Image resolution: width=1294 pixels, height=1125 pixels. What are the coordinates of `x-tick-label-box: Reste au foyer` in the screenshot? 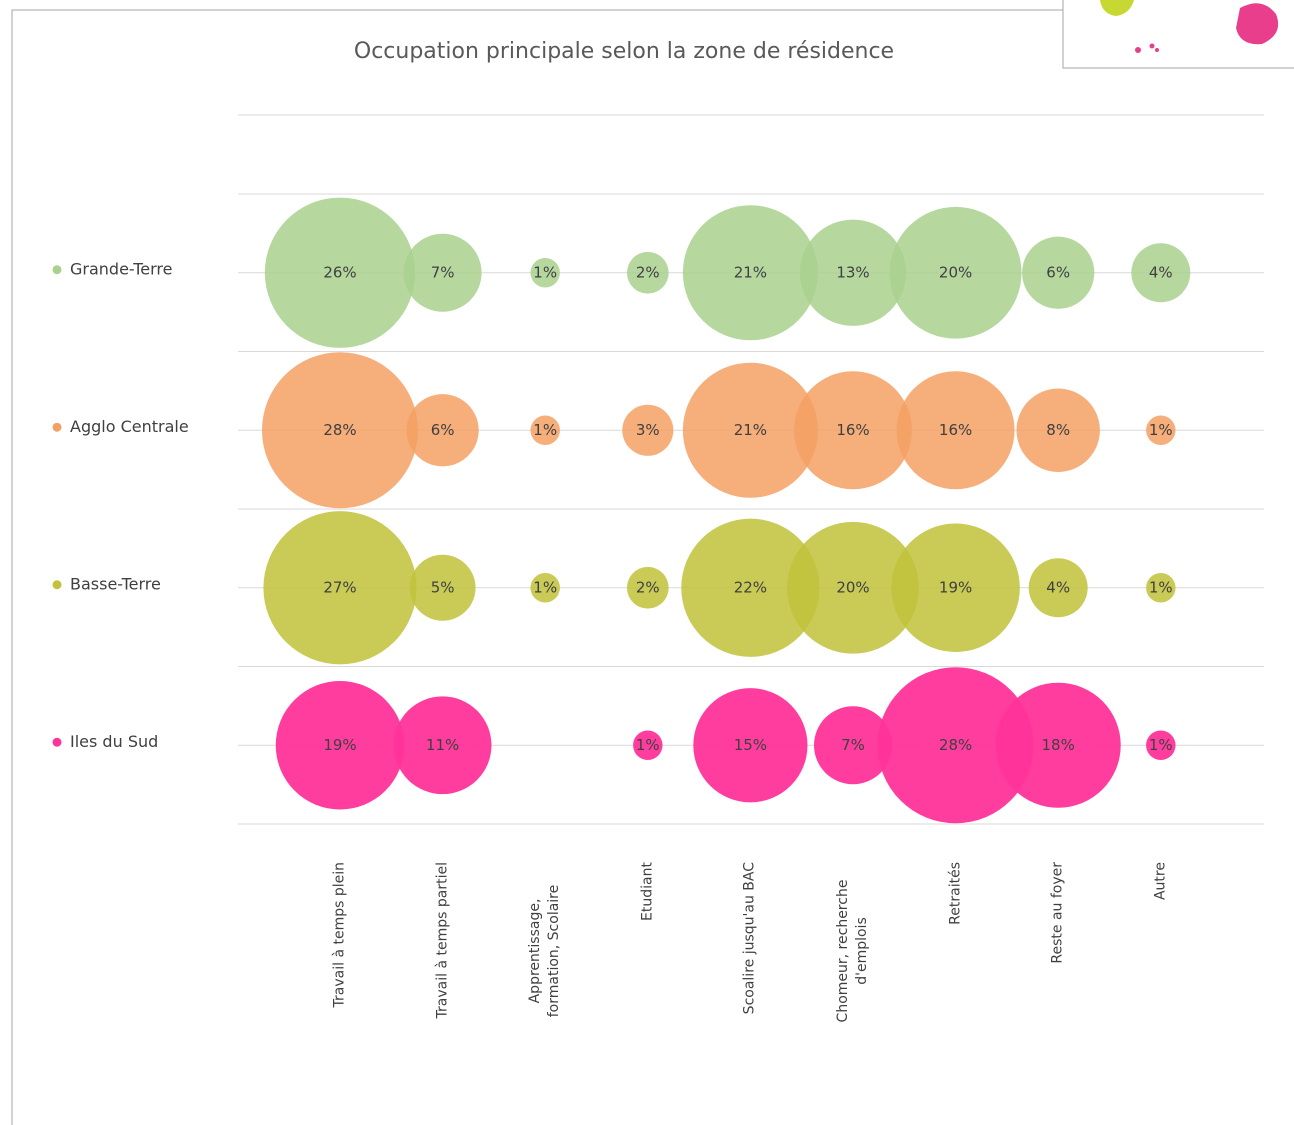 It's located at (1058, 951).